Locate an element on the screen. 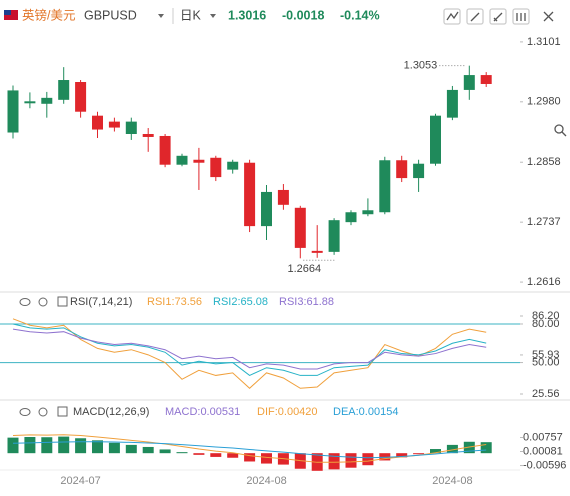 This screenshot has width=570, height=496. flag-icon is located at coordinates (11, 15).